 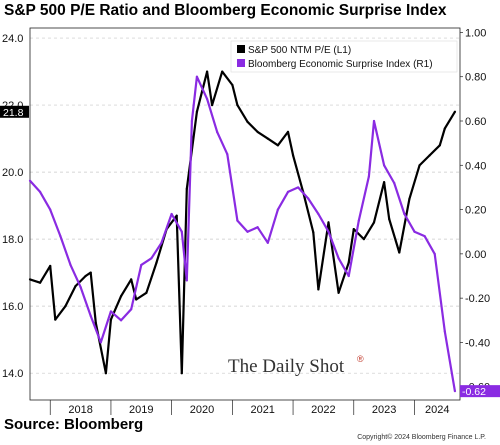 I want to click on left-tick-label: 24.0, so click(x=12, y=39).